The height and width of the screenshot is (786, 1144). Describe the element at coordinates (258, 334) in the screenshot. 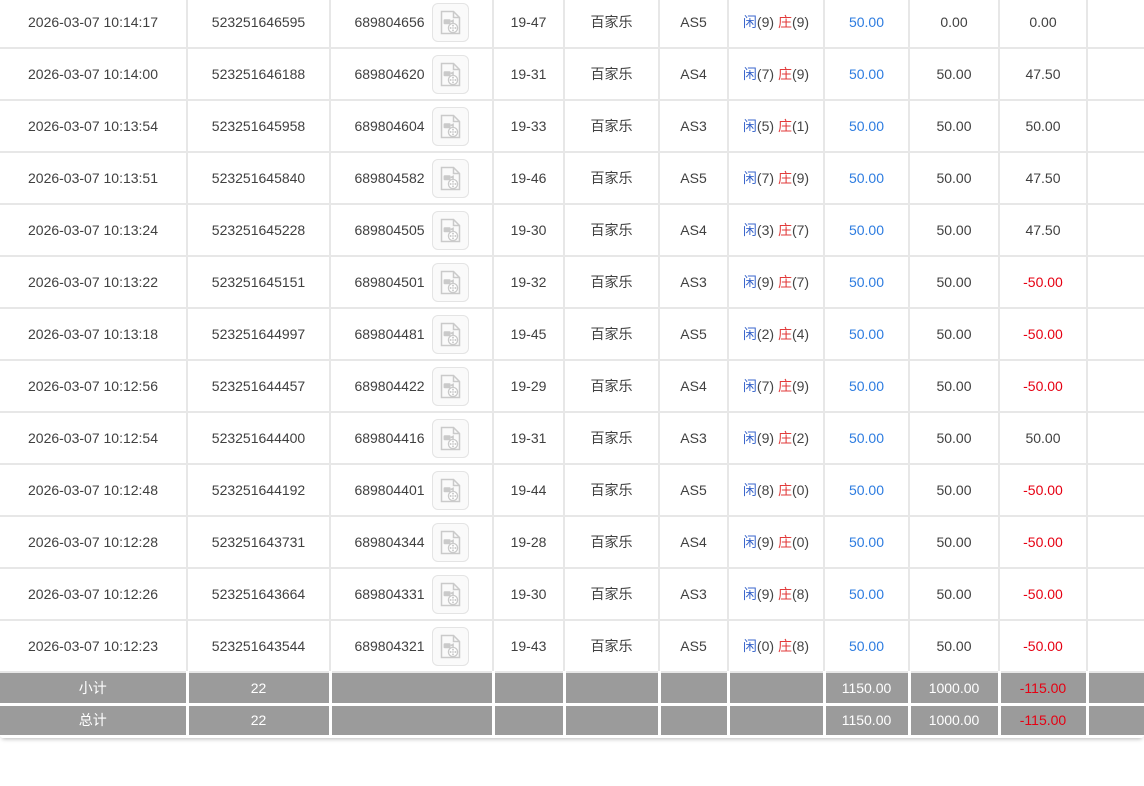

I see `bet-id: 523251644997` at that location.